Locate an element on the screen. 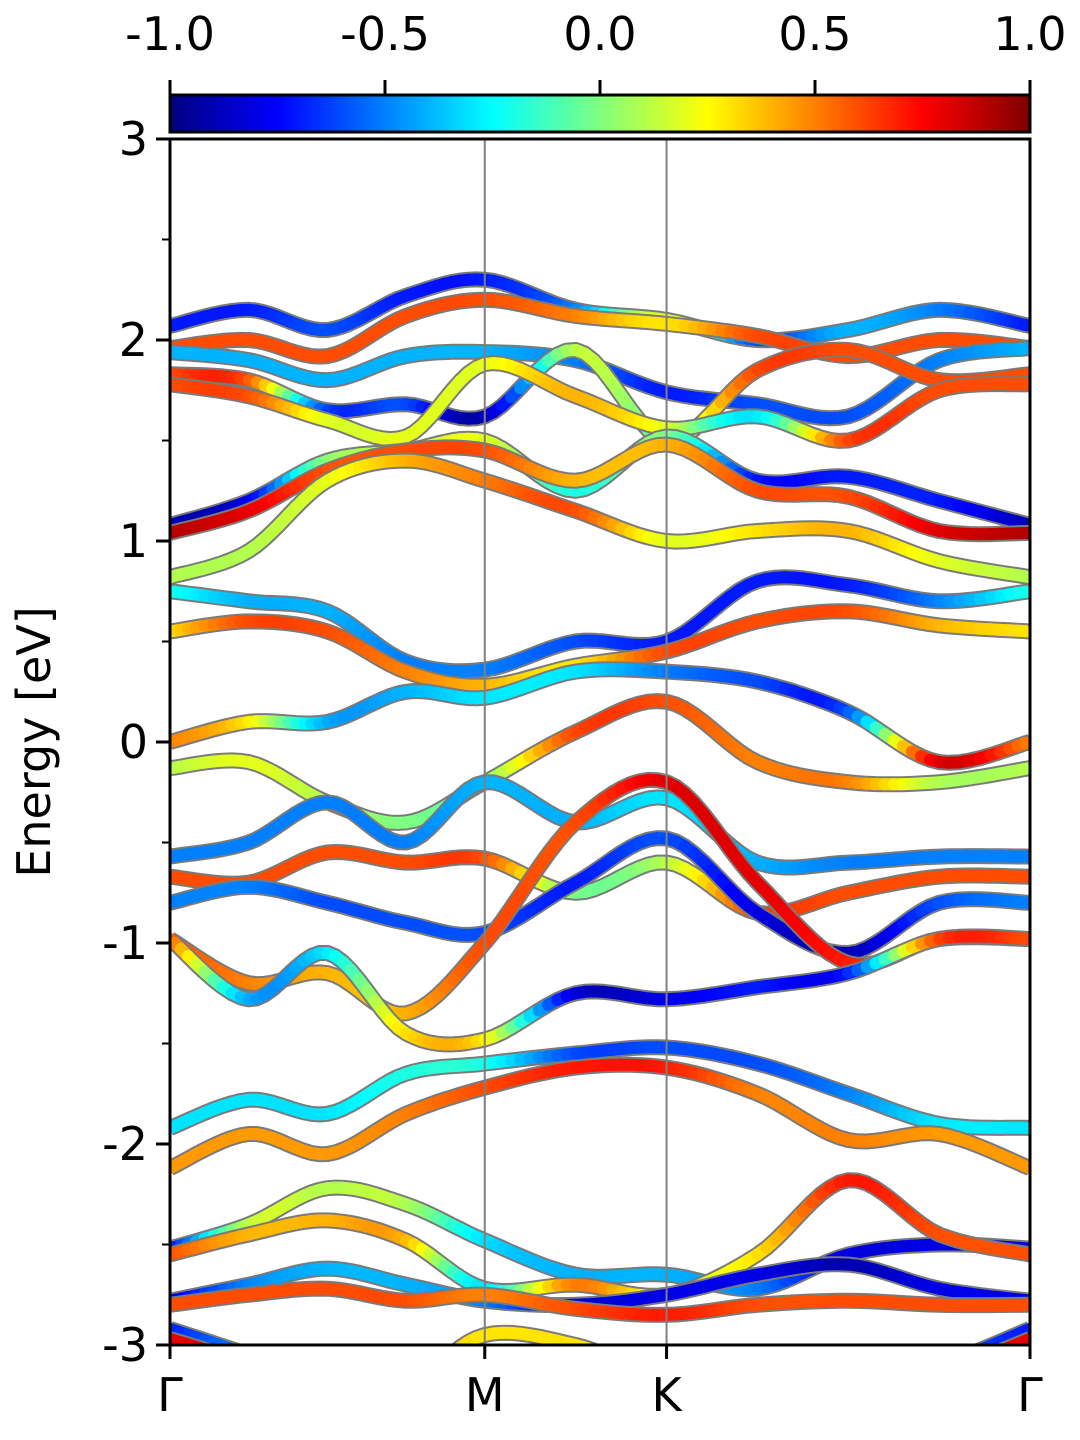  x-tick-label: Γ is located at coordinates (1030, 1395).